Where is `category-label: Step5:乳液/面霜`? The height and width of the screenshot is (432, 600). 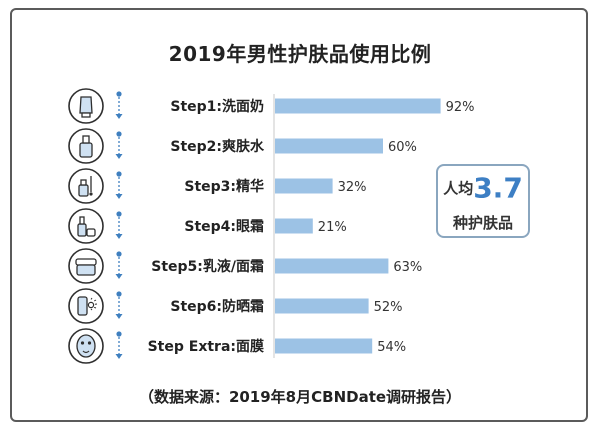 category-label: Step5:乳液/面霜 is located at coordinates (207, 266).